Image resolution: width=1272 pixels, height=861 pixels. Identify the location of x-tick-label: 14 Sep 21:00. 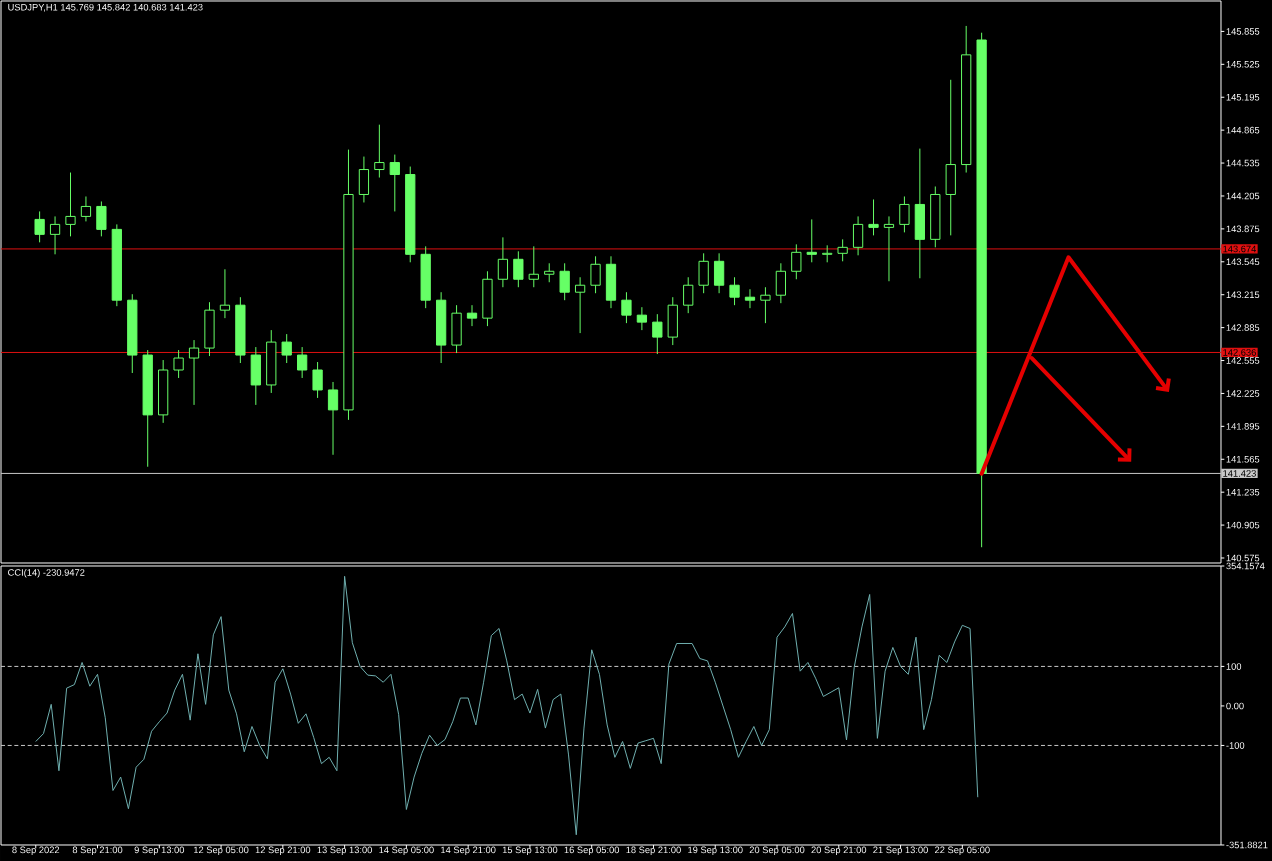
(468, 851).